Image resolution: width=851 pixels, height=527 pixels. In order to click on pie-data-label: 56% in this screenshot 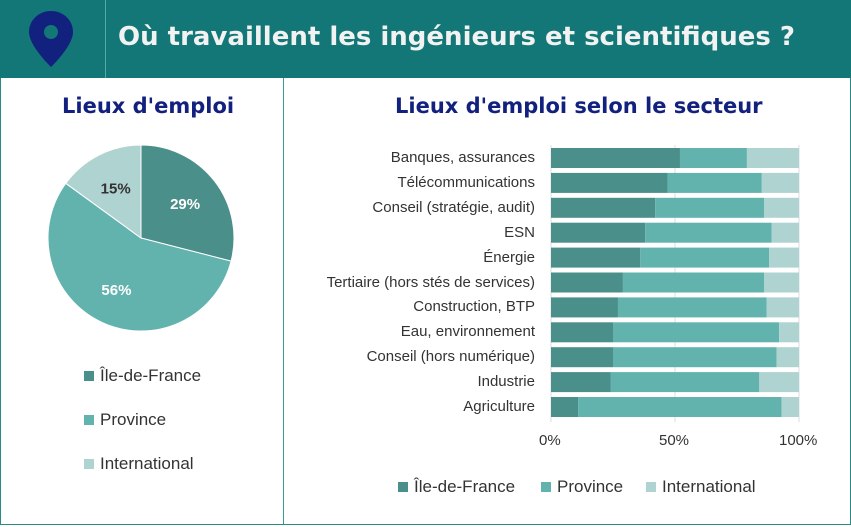, I will do `click(116, 290)`.